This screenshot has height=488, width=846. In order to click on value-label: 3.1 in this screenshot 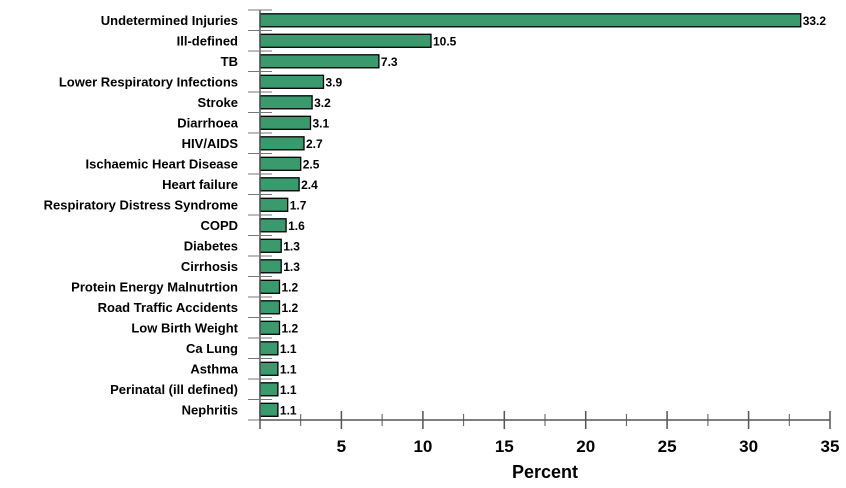, I will do `click(321, 123)`.